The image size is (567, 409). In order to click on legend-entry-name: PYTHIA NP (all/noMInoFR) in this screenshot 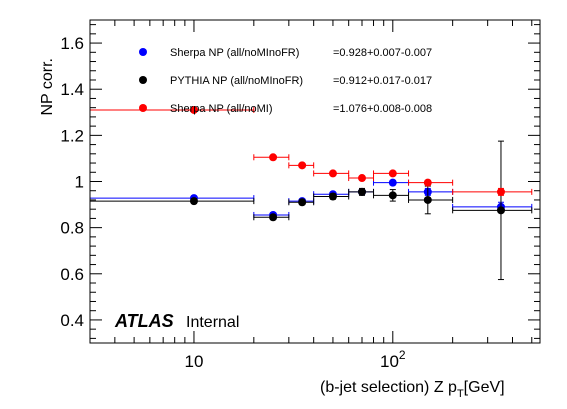, I will do `click(236, 81)`.